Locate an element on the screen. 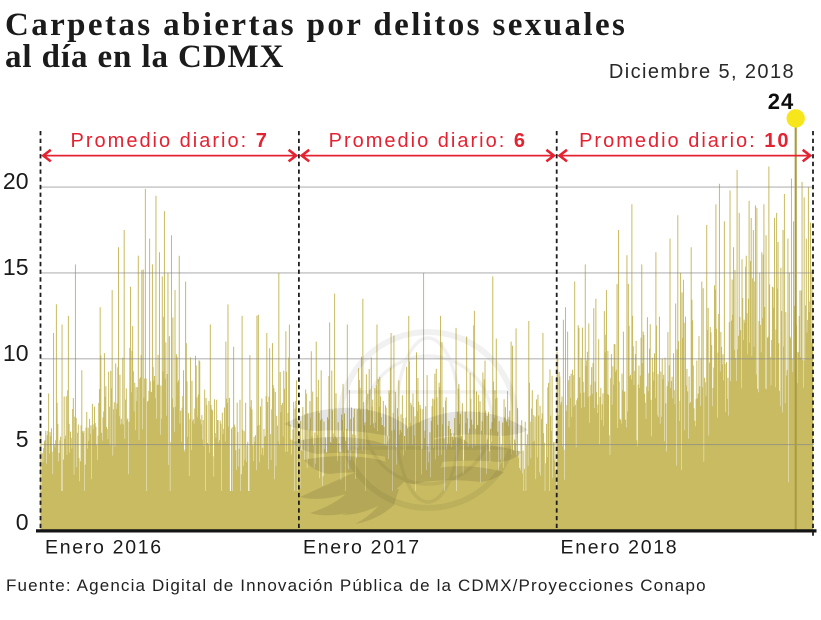  svg-text: 0 is located at coordinates (22, 522).